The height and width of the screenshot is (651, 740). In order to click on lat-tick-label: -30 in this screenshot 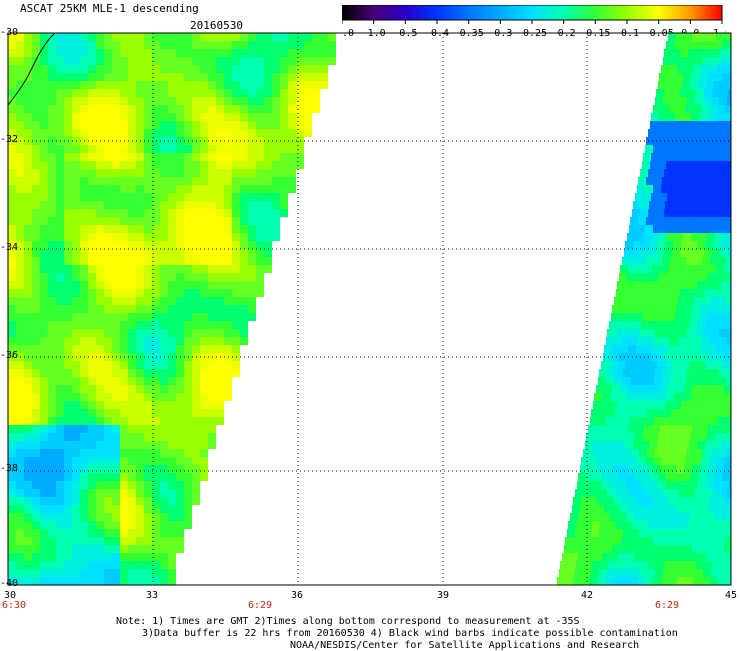, I will do `click(9, 32)`.